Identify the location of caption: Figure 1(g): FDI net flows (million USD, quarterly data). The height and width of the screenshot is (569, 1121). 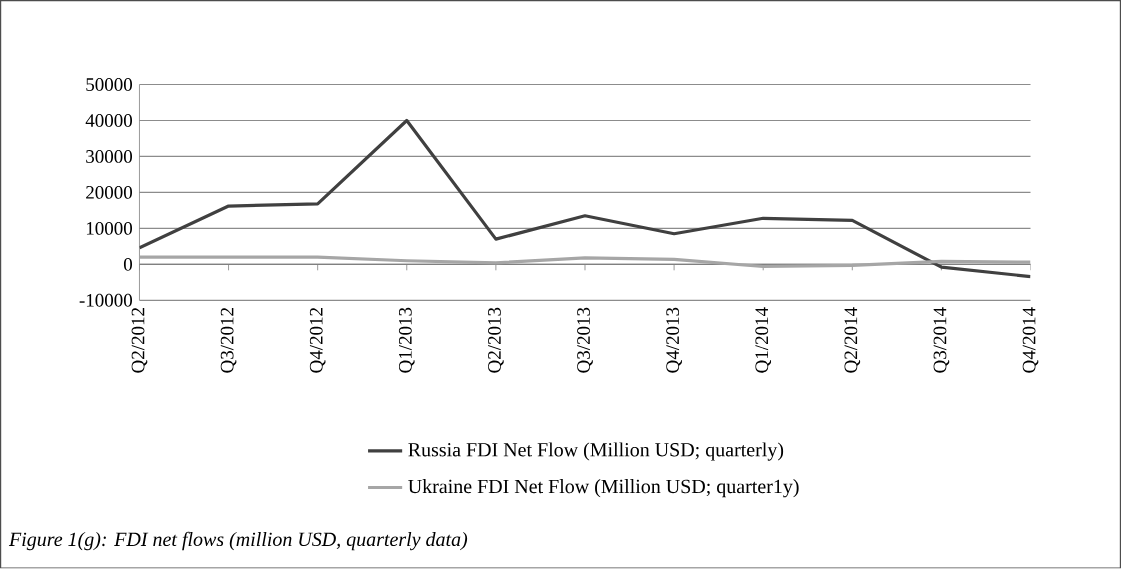
(238, 541).